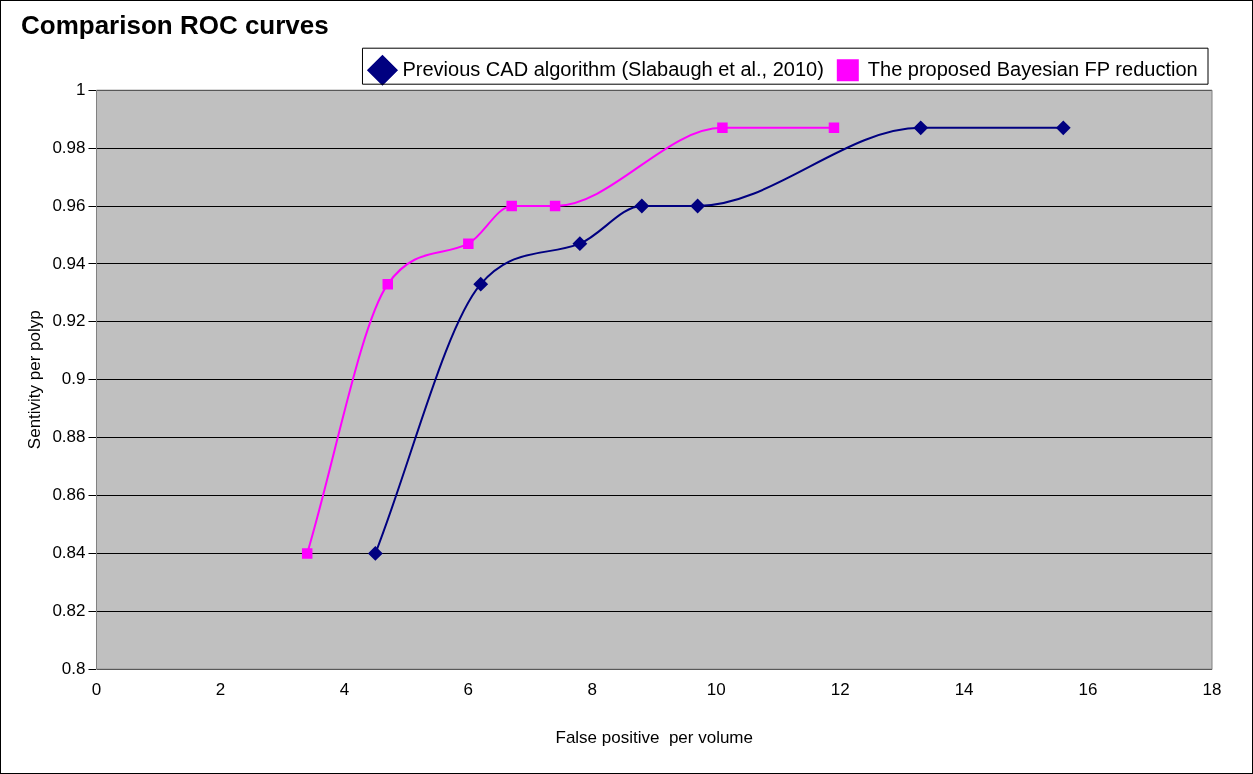 The width and height of the screenshot is (1253, 774). What do you see at coordinates (69, 437) in the screenshot?
I see `y-tick-label: 0.88` at bounding box center [69, 437].